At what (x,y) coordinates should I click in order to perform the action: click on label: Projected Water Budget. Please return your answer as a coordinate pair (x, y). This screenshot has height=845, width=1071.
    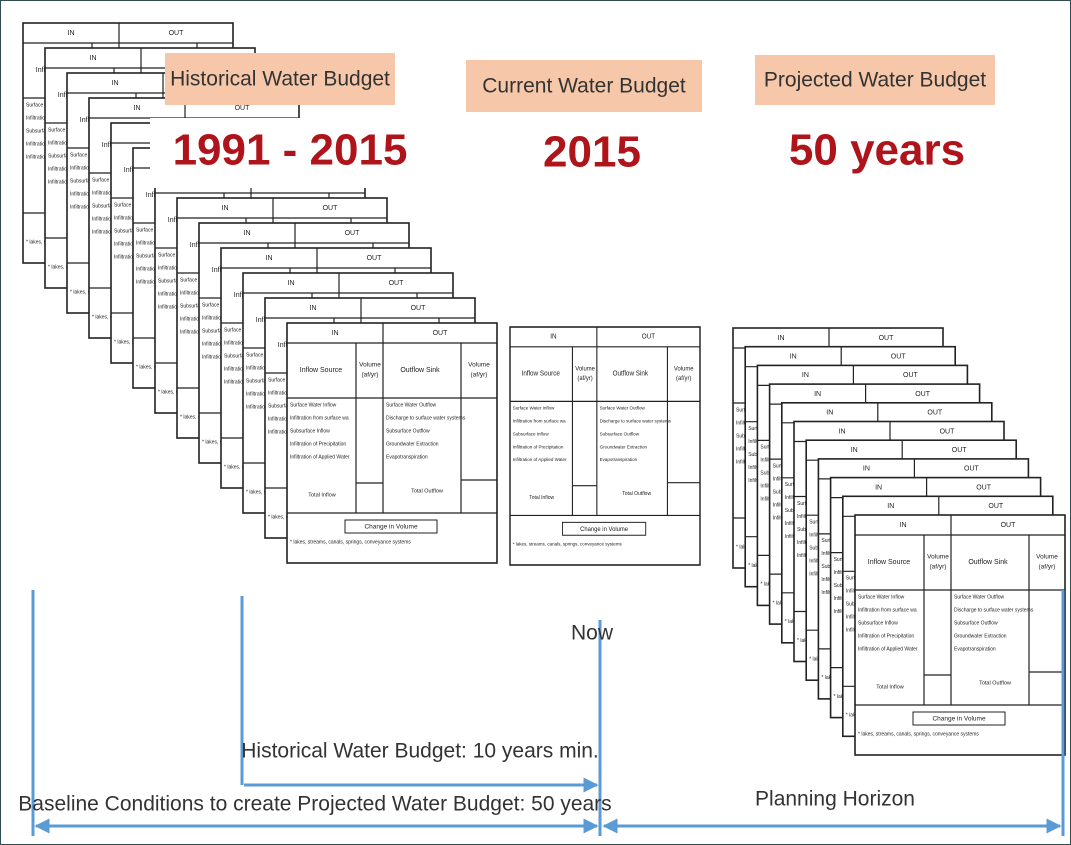
    Looking at the image, I should click on (875, 80).